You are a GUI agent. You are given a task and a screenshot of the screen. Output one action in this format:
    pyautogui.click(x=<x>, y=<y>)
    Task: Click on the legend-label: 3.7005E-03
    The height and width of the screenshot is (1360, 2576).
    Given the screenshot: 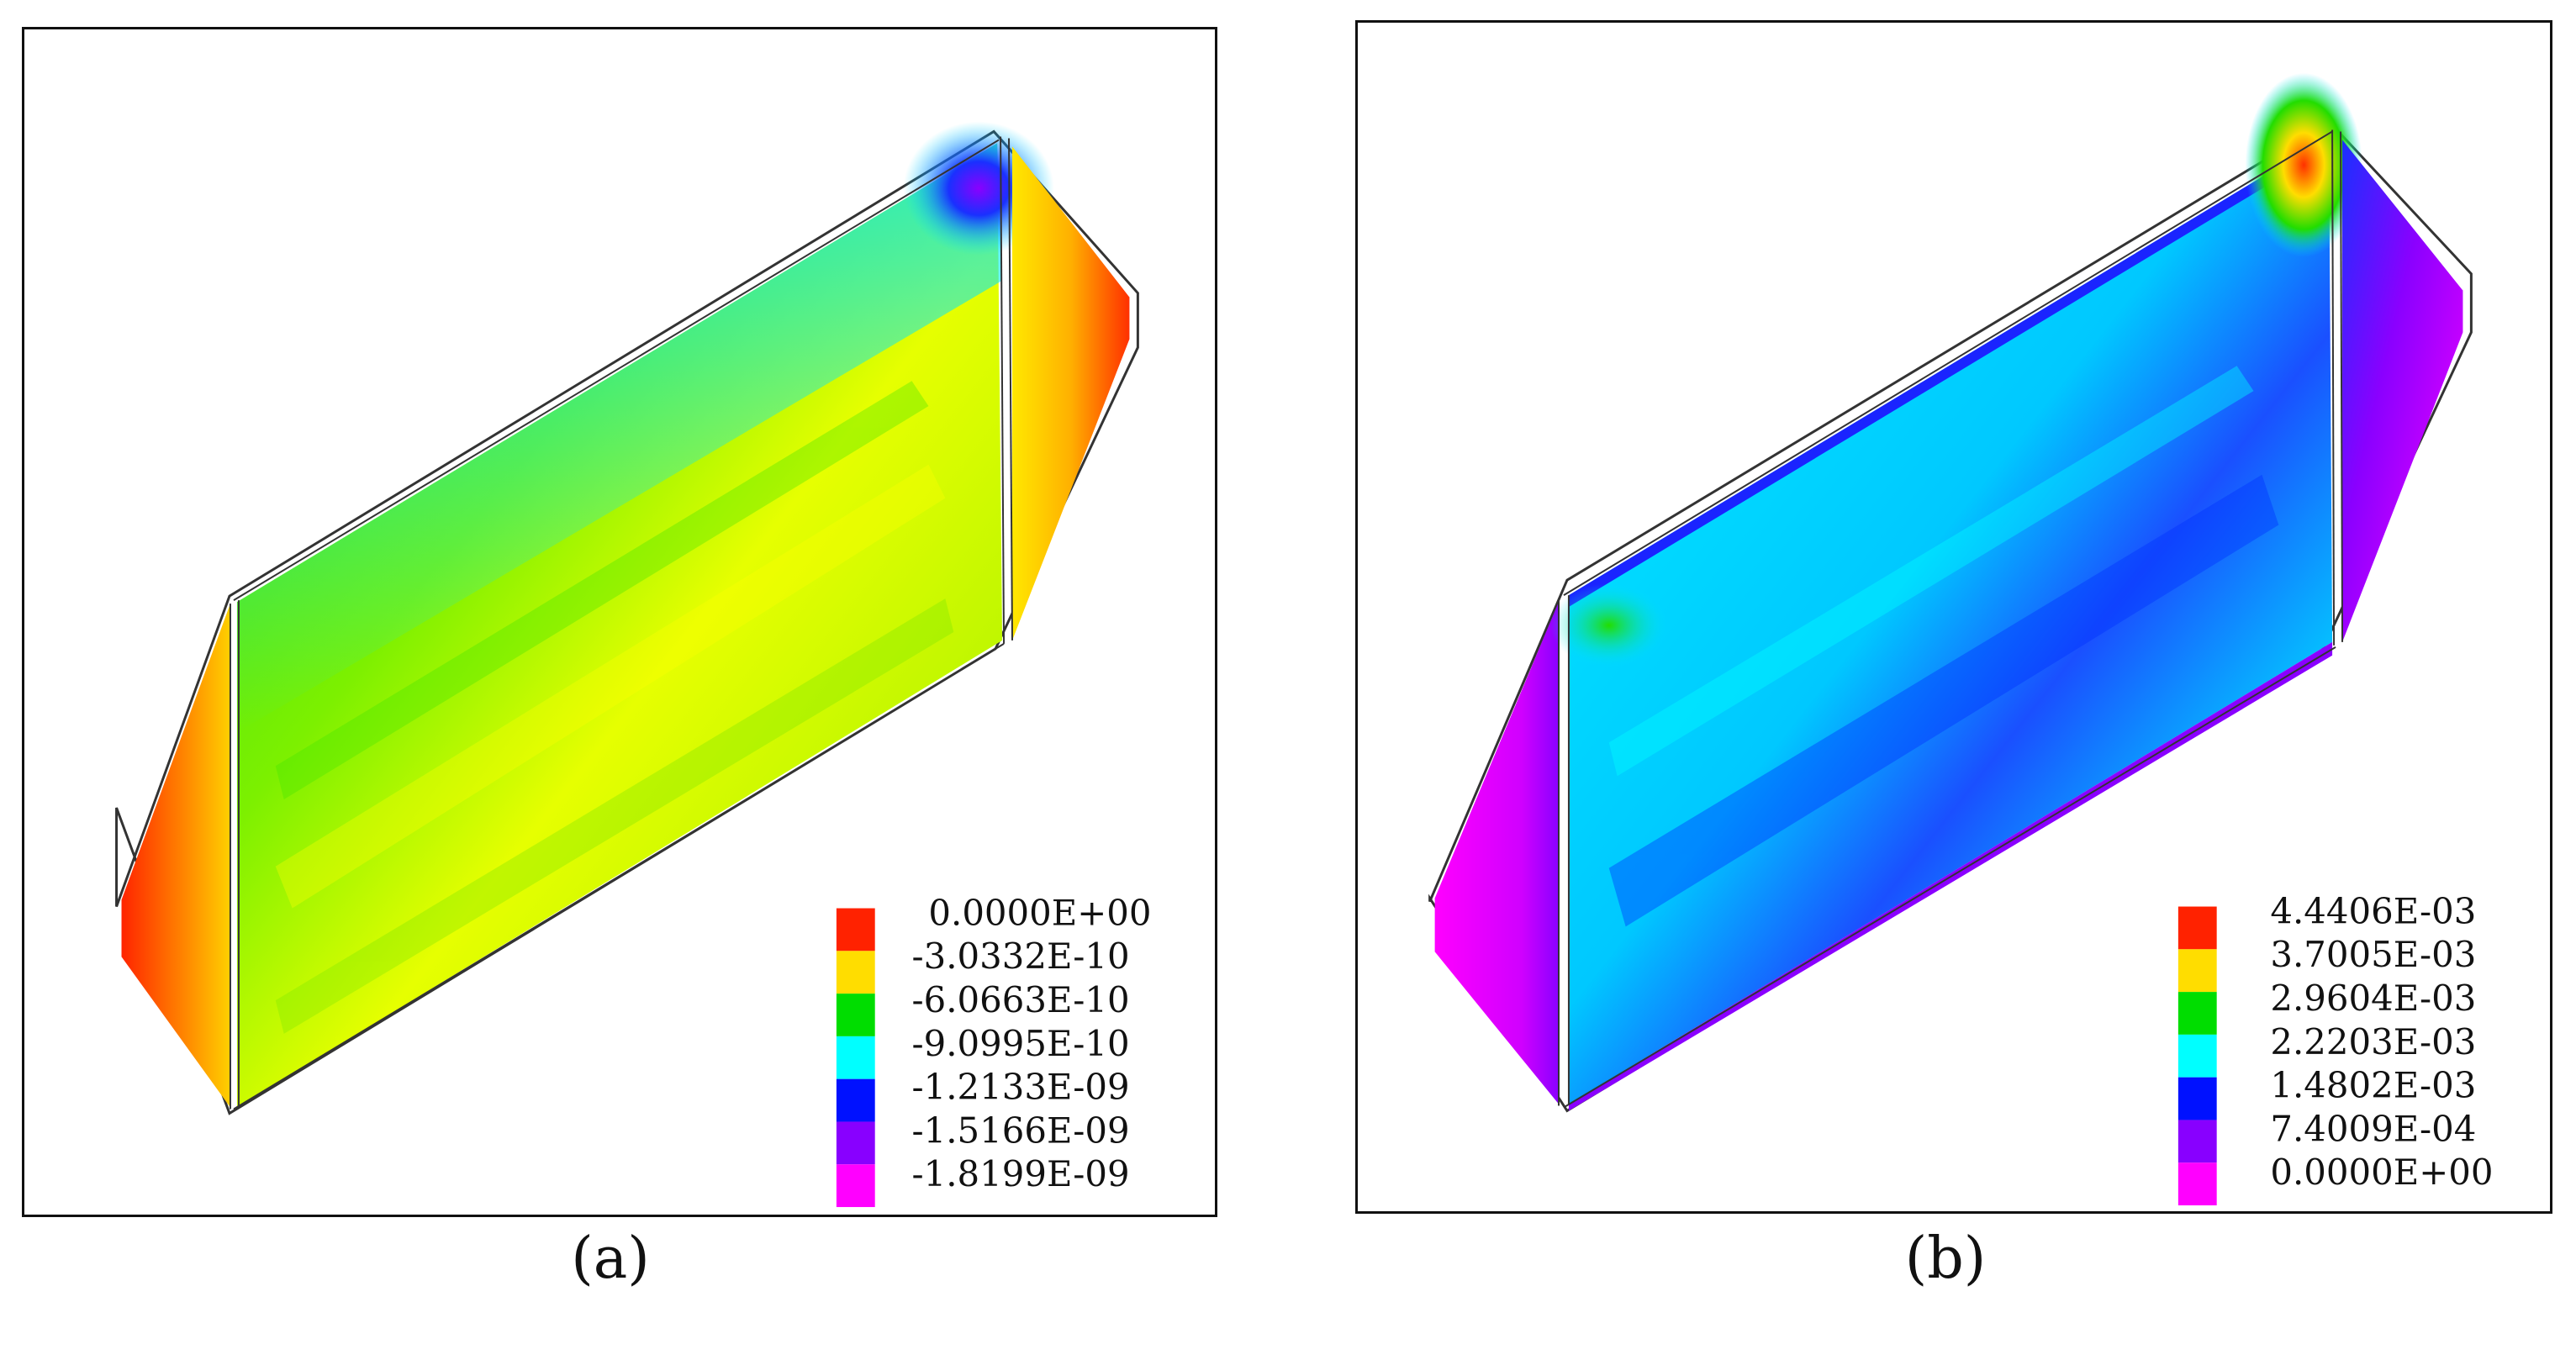 What is the action you would take?
    pyautogui.click(x=2373, y=954)
    